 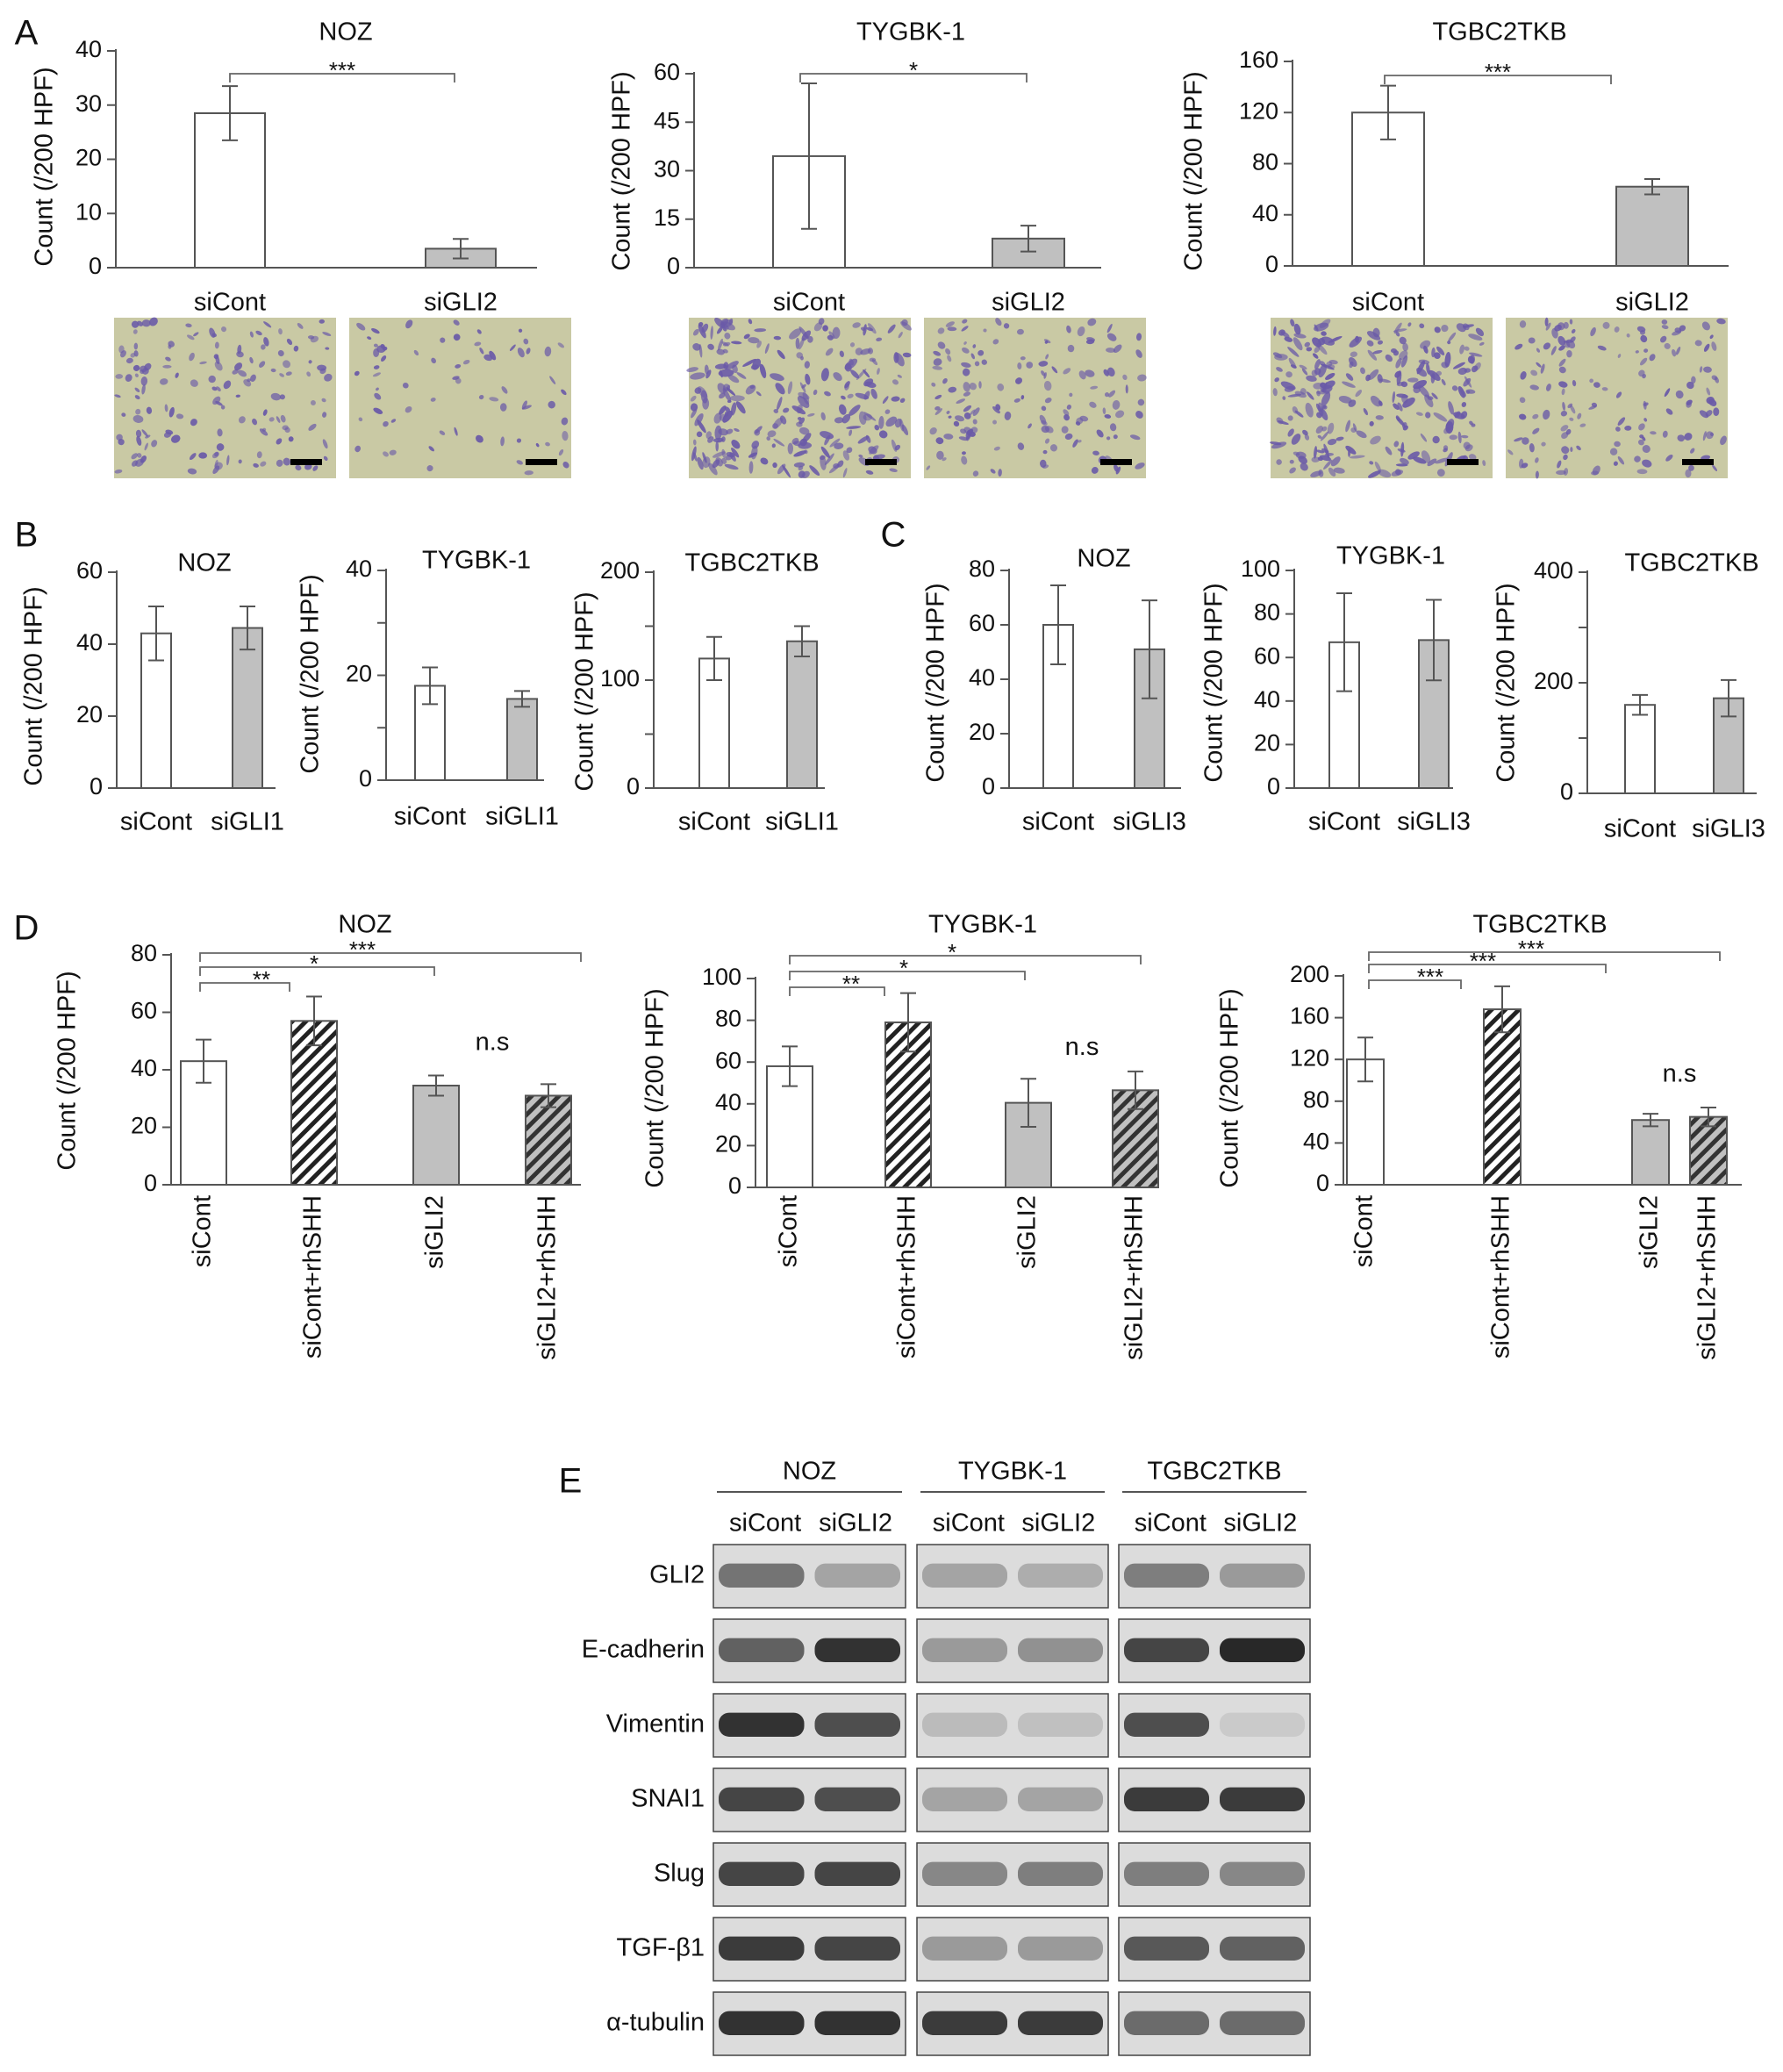 I want to click on significance-label: *, so click(x=903, y=968).